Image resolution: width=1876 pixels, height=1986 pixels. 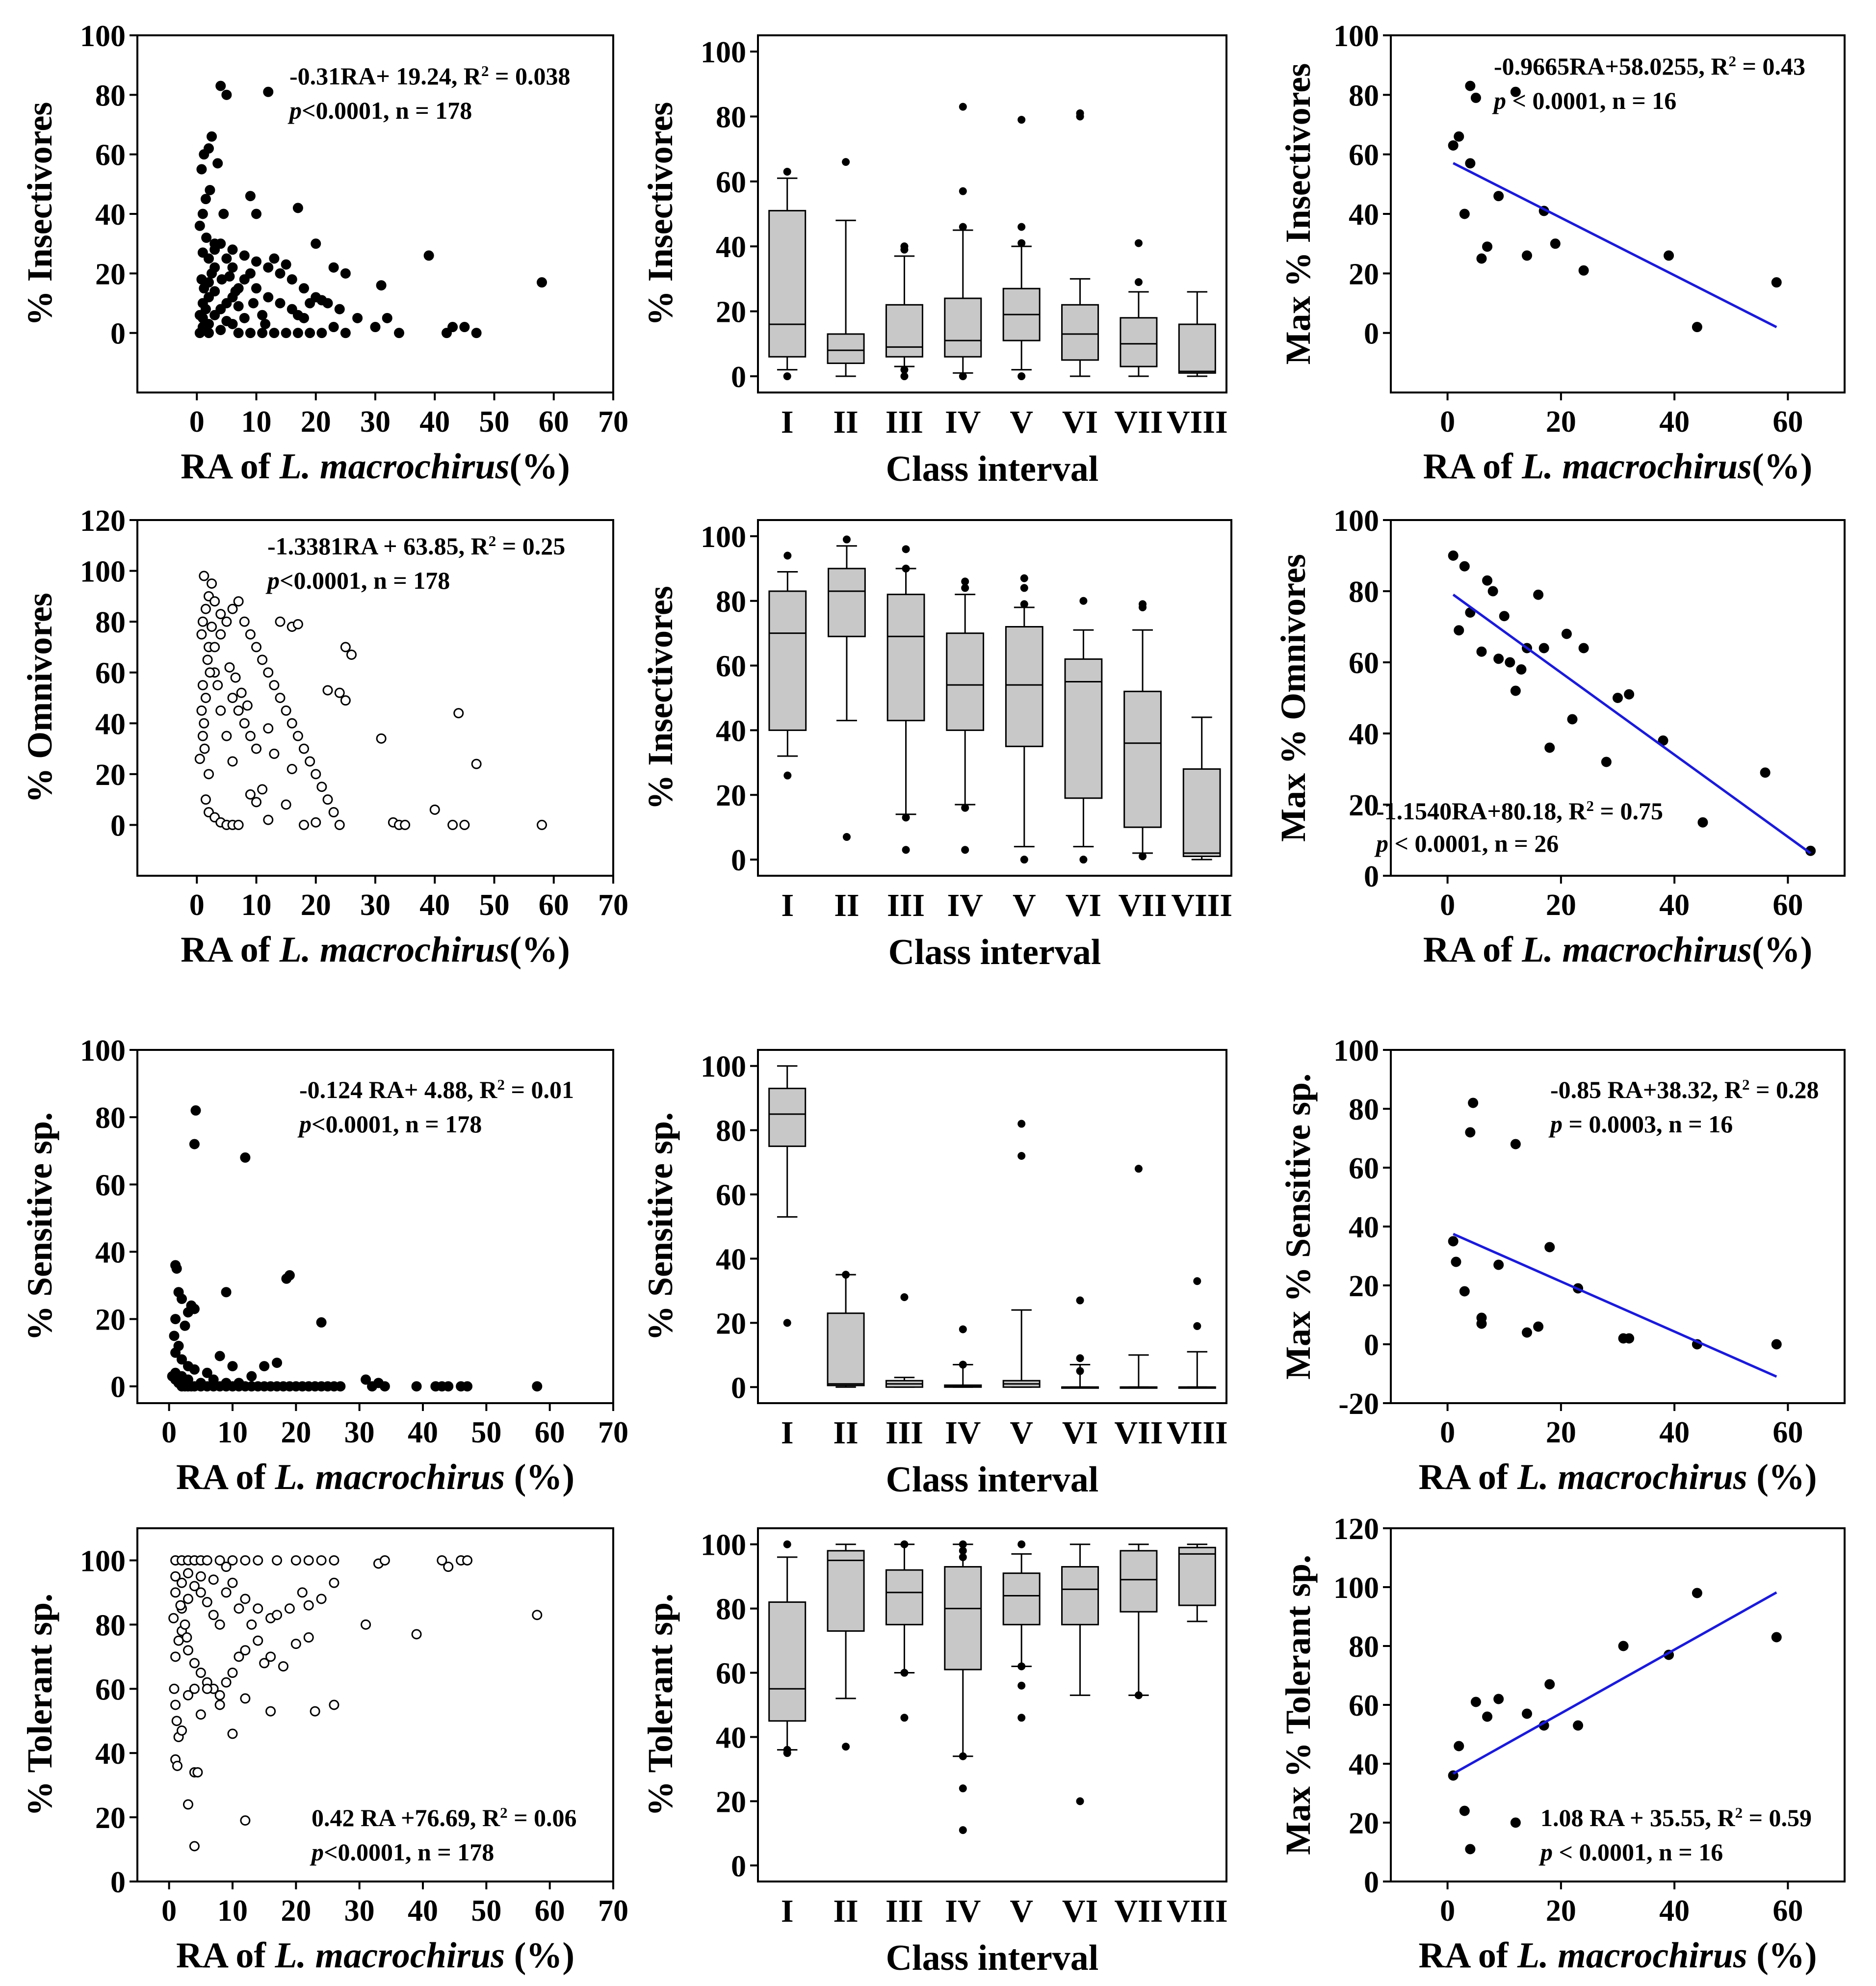 I want to click on regression-annotation: -1.3381RA + 63.85, R2 = 0.25, so click(x=416, y=546).